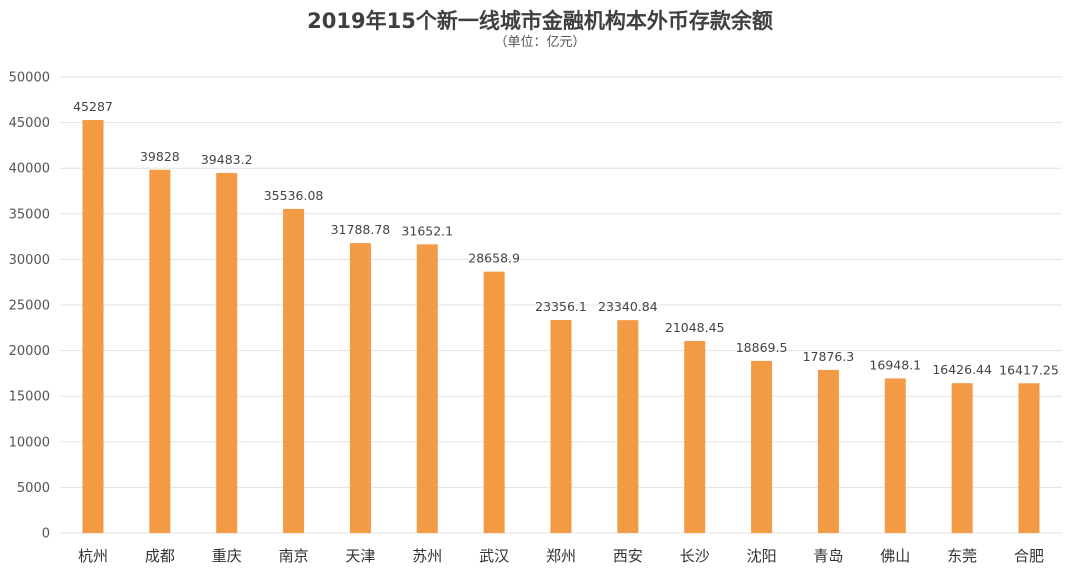 The image size is (1080, 580). What do you see at coordinates (29, 169) in the screenshot?
I see `y-tick-label: 40000` at bounding box center [29, 169].